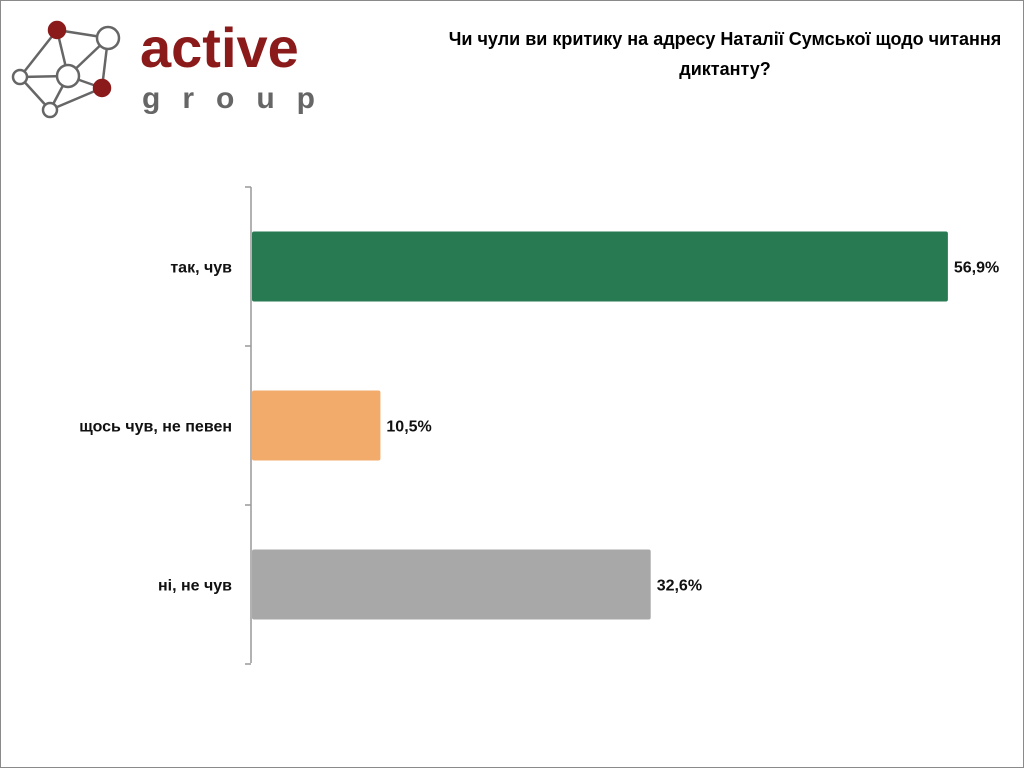 The image size is (1024, 768). What do you see at coordinates (155, 427) in the screenshot?
I see `category-label: щось чув, не певен` at bounding box center [155, 427].